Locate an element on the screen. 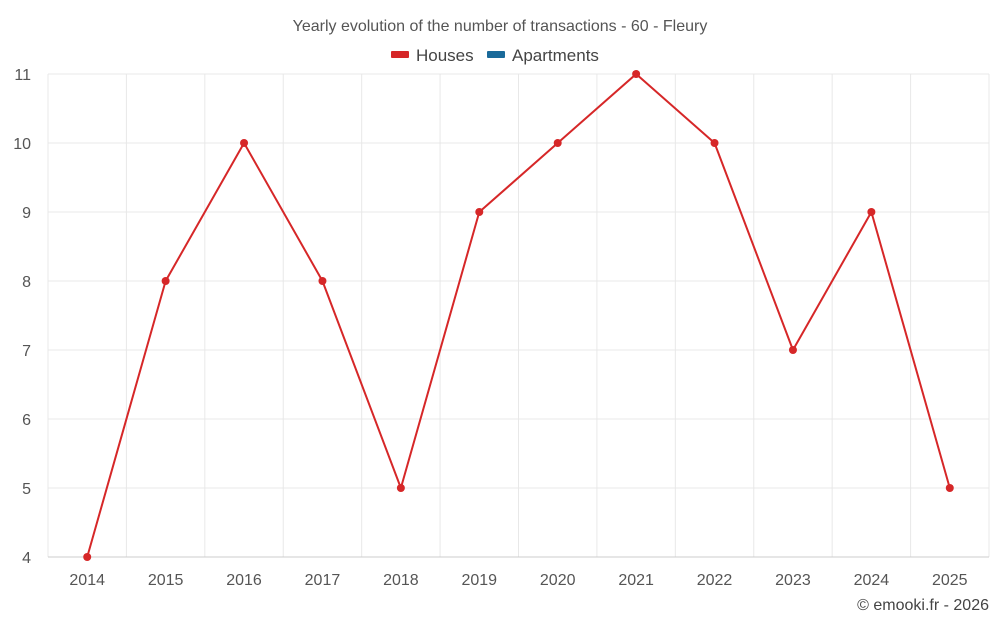  x-tick-label: 2017 is located at coordinates (323, 580).